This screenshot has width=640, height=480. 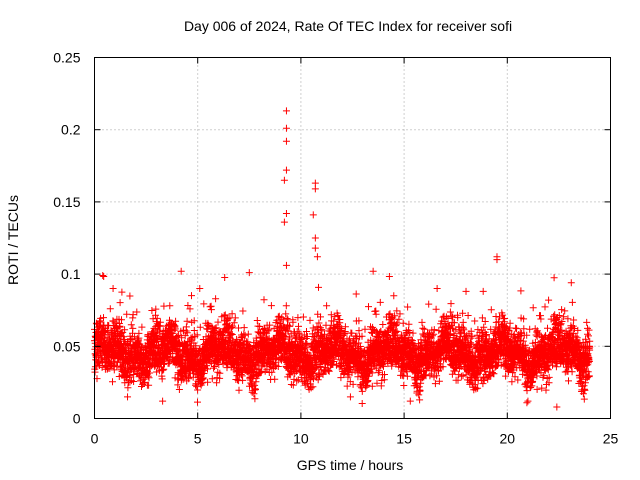 What do you see at coordinates (198, 439) in the screenshot?
I see `x-tick-label: 5` at bounding box center [198, 439].